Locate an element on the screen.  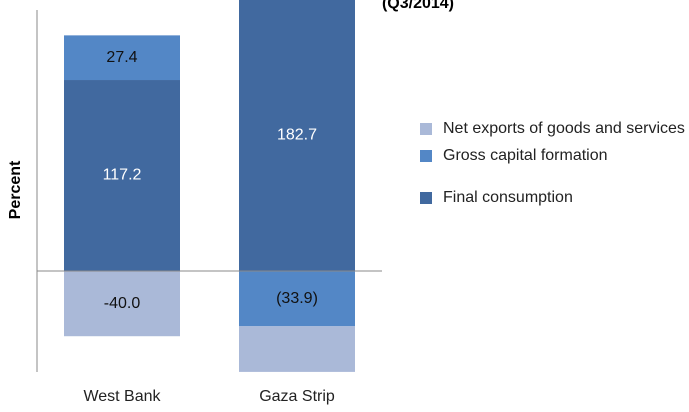
chart-title: (Q3/2014) is located at coordinates (418, 6).